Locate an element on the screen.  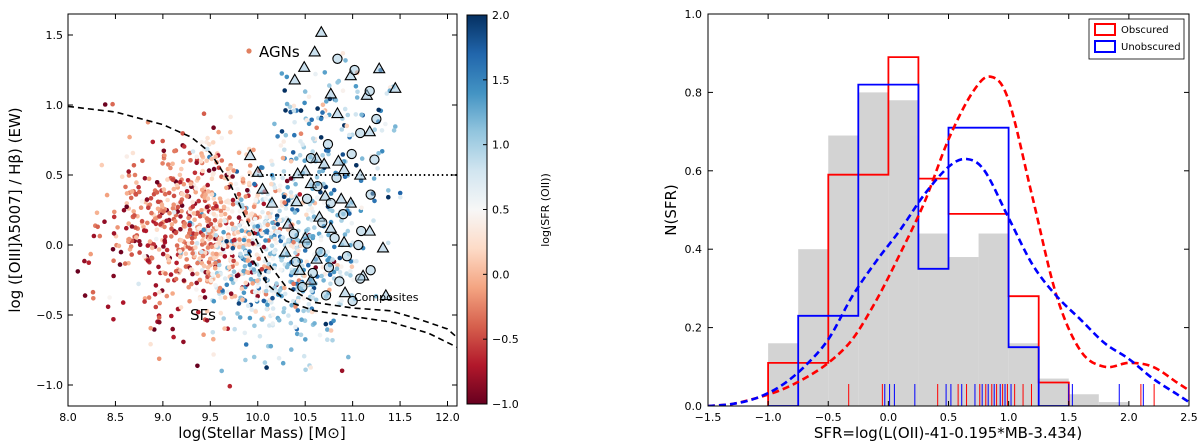
colorbar-tick-label: −0.5 is located at coordinates (505, 339).